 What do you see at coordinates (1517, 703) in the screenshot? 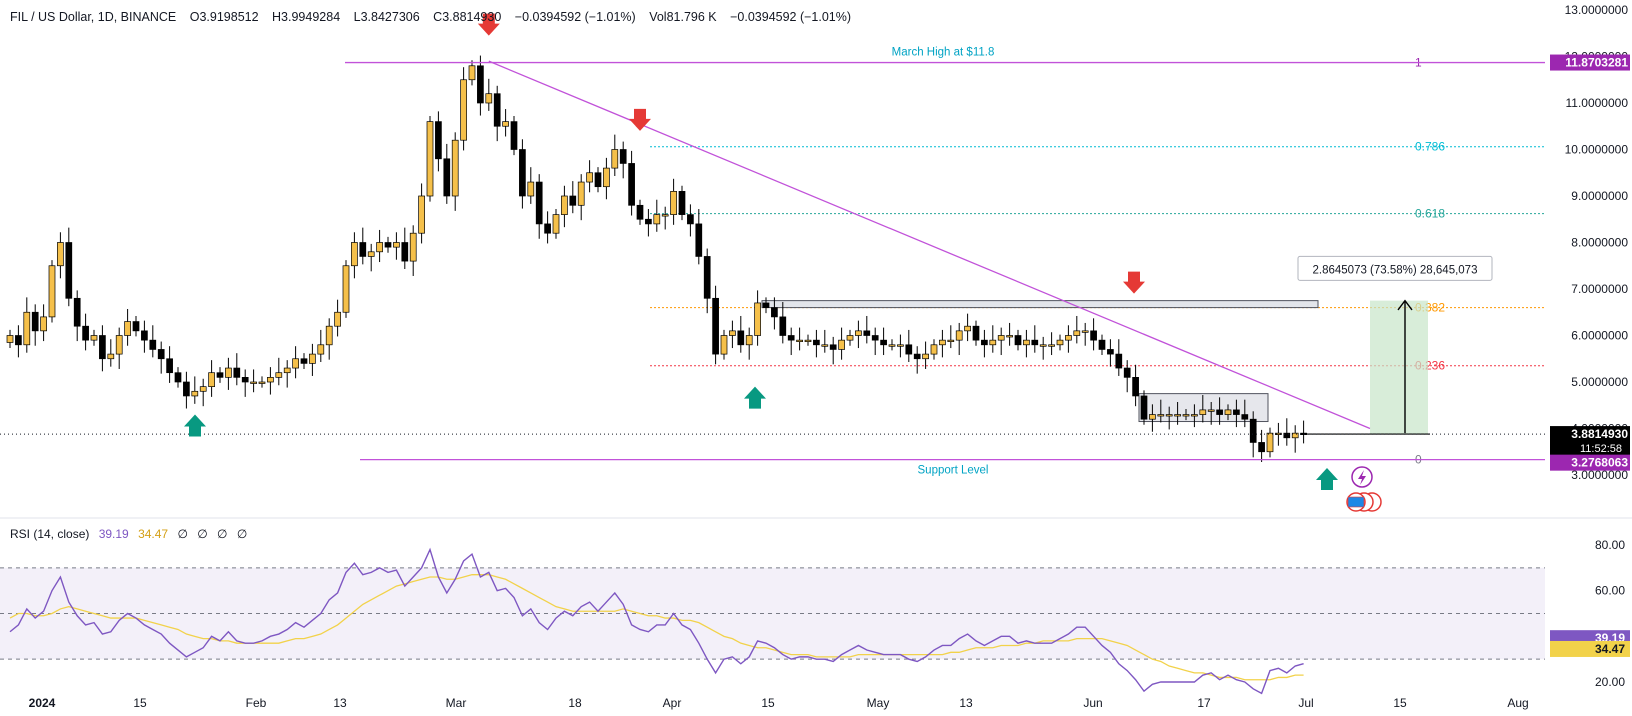
I see `time-axis-label: Aug` at bounding box center [1517, 703].